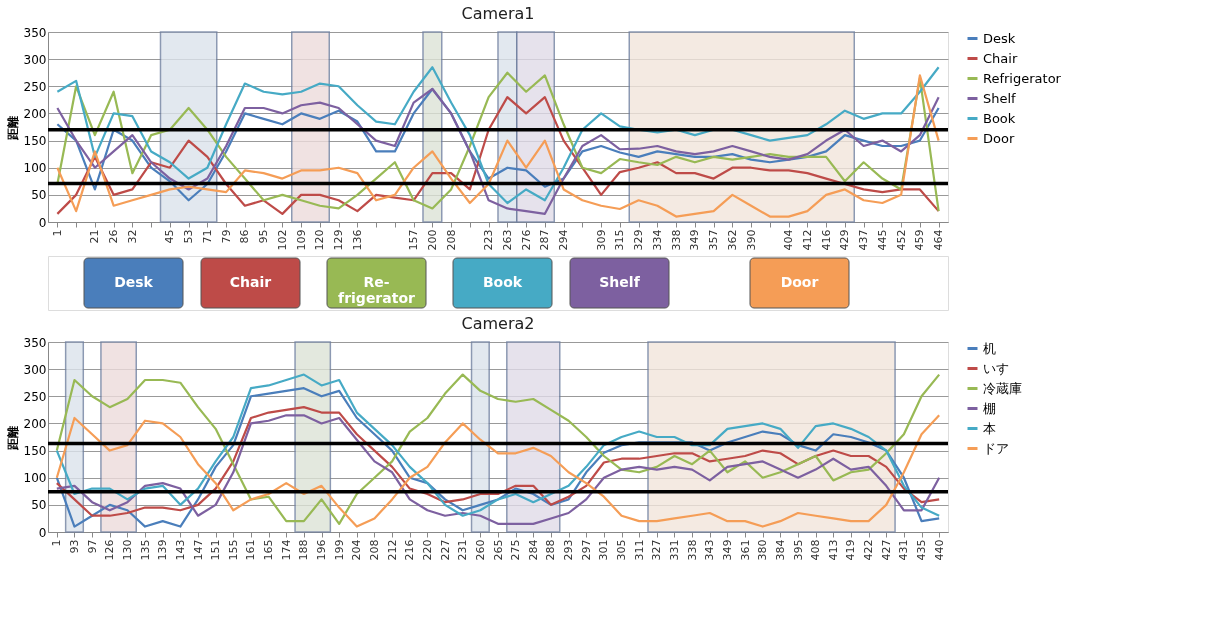 The image size is (1227, 637). Describe the element at coordinates (639, 550) in the screenshot. I see `x-tick-label: 311` at that location.